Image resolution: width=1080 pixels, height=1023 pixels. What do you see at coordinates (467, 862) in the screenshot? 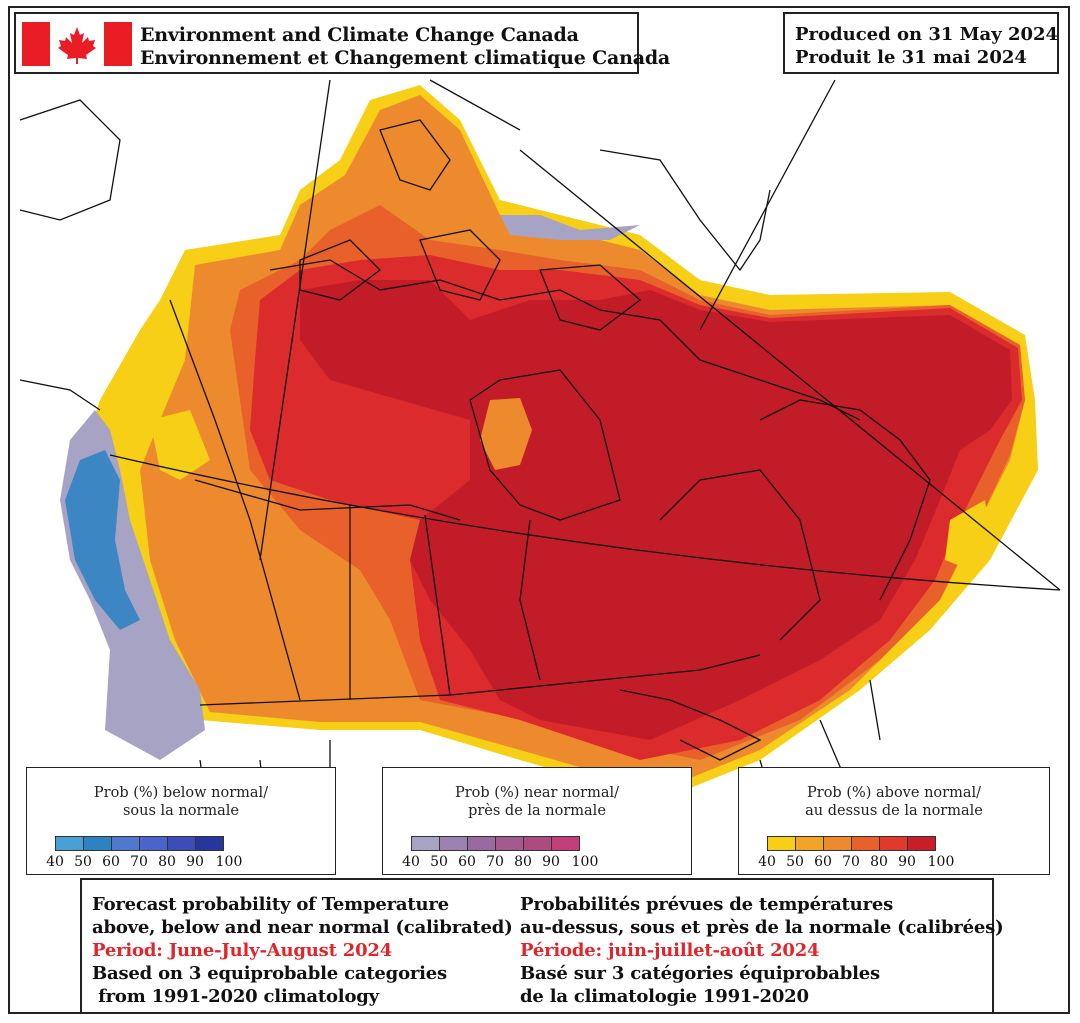
I see `legend-near-tick: 60` at bounding box center [467, 862].